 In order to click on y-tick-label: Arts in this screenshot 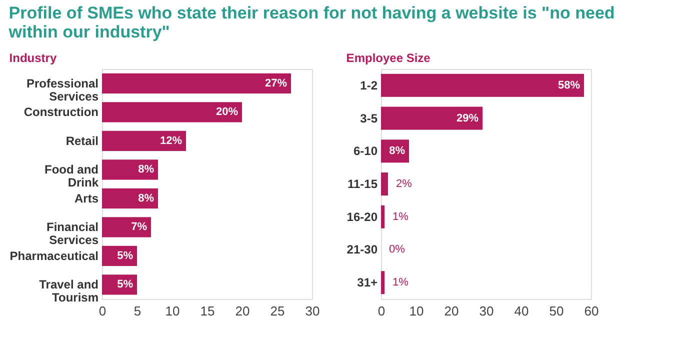, I will do `click(86, 198)`.